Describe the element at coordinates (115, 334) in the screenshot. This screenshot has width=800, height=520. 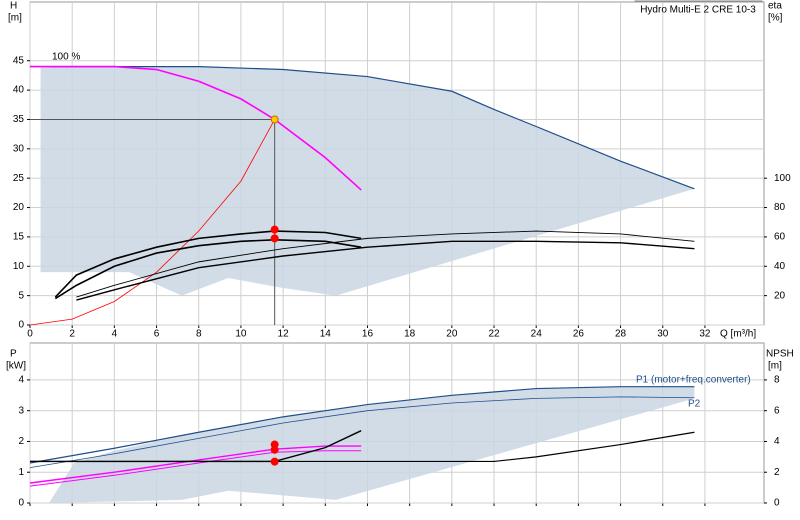
I see `x-tick-label: 4` at that location.